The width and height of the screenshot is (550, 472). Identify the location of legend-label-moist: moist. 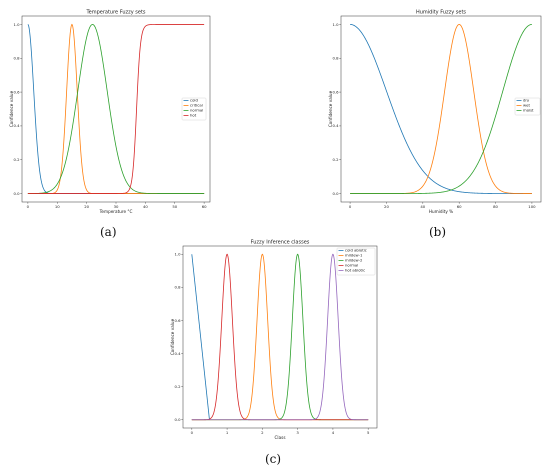
(528, 110).